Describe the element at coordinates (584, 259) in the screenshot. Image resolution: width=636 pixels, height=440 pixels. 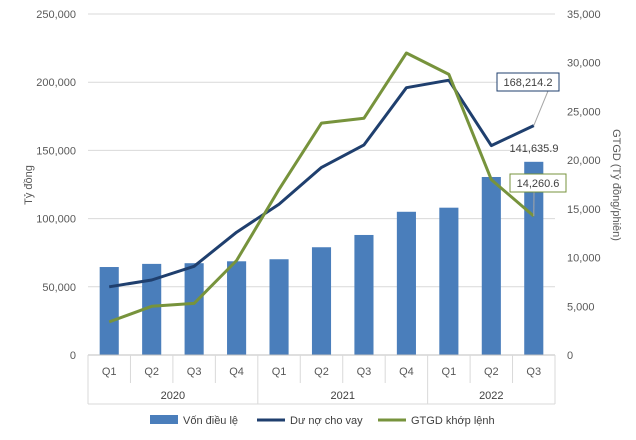
I see `right-tick-label: 10,000` at that location.